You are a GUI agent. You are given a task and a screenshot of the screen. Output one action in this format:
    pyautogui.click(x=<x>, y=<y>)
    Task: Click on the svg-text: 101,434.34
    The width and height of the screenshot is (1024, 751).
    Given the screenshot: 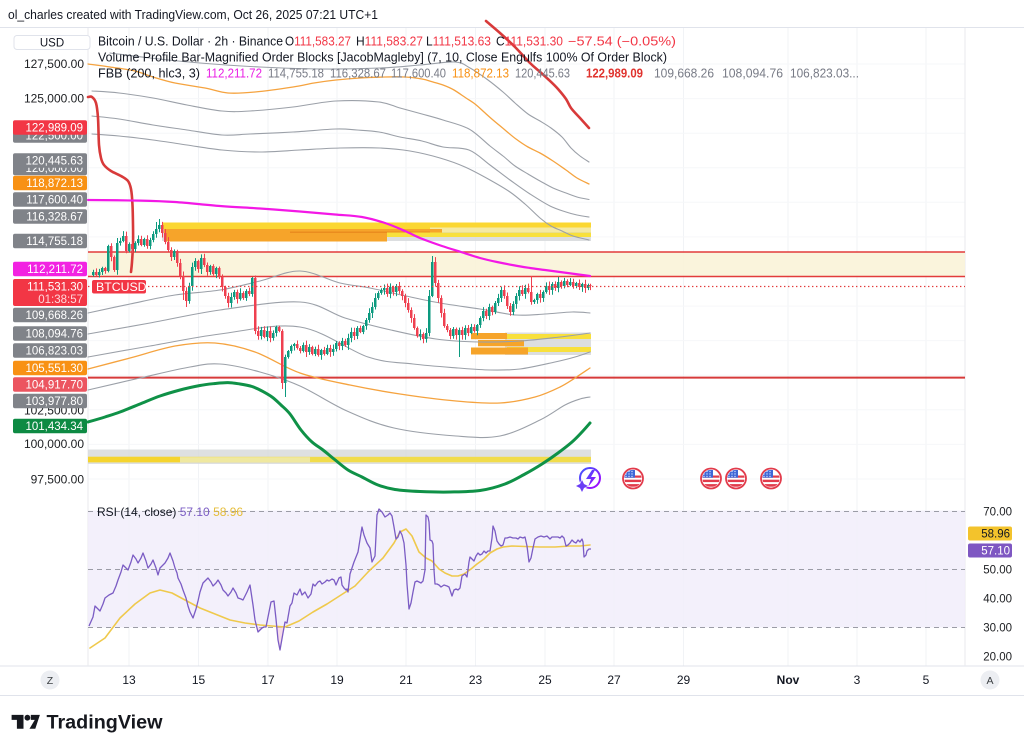 What is the action you would take?
    pyautogui.click(x=54, y=427)
    